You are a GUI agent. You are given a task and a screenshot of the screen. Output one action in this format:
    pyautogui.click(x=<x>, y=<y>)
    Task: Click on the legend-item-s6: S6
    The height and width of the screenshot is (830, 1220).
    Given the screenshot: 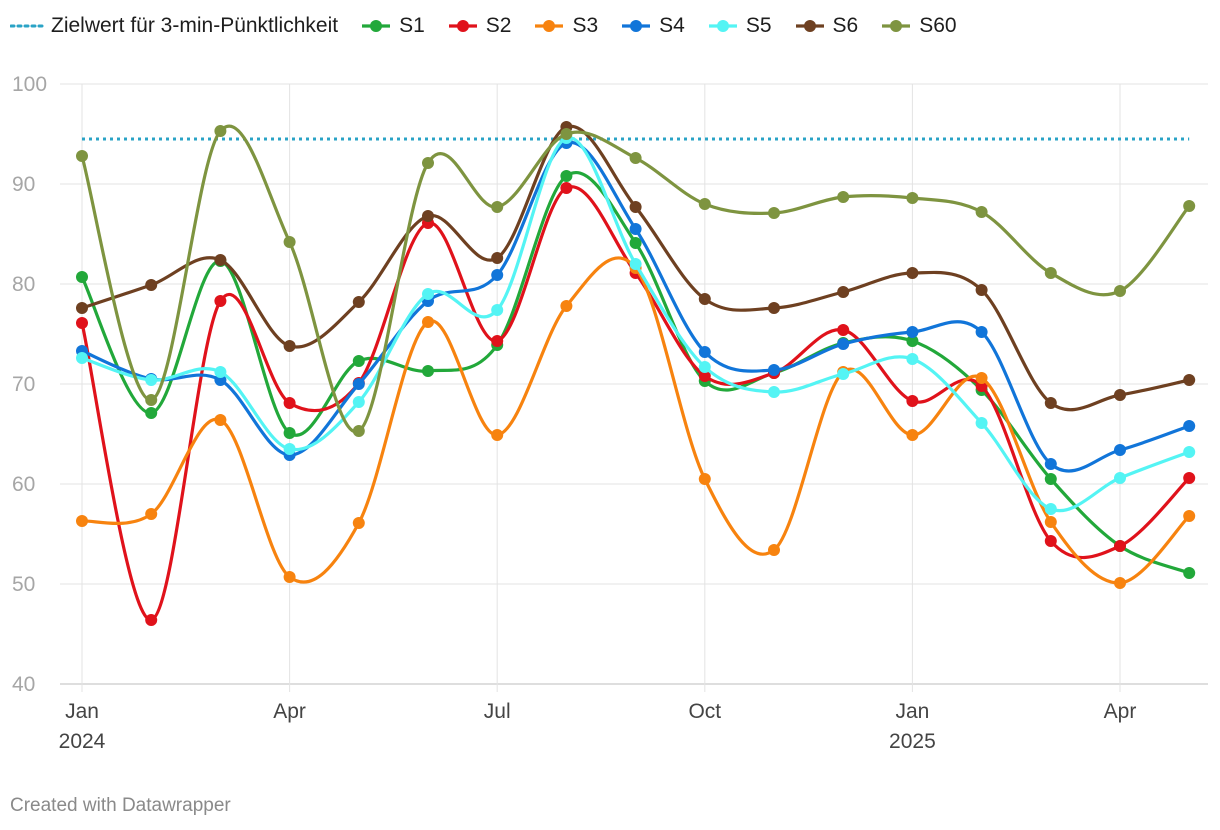 What is the action you would take?
    pyautogui.click(x=826, y=26)
    